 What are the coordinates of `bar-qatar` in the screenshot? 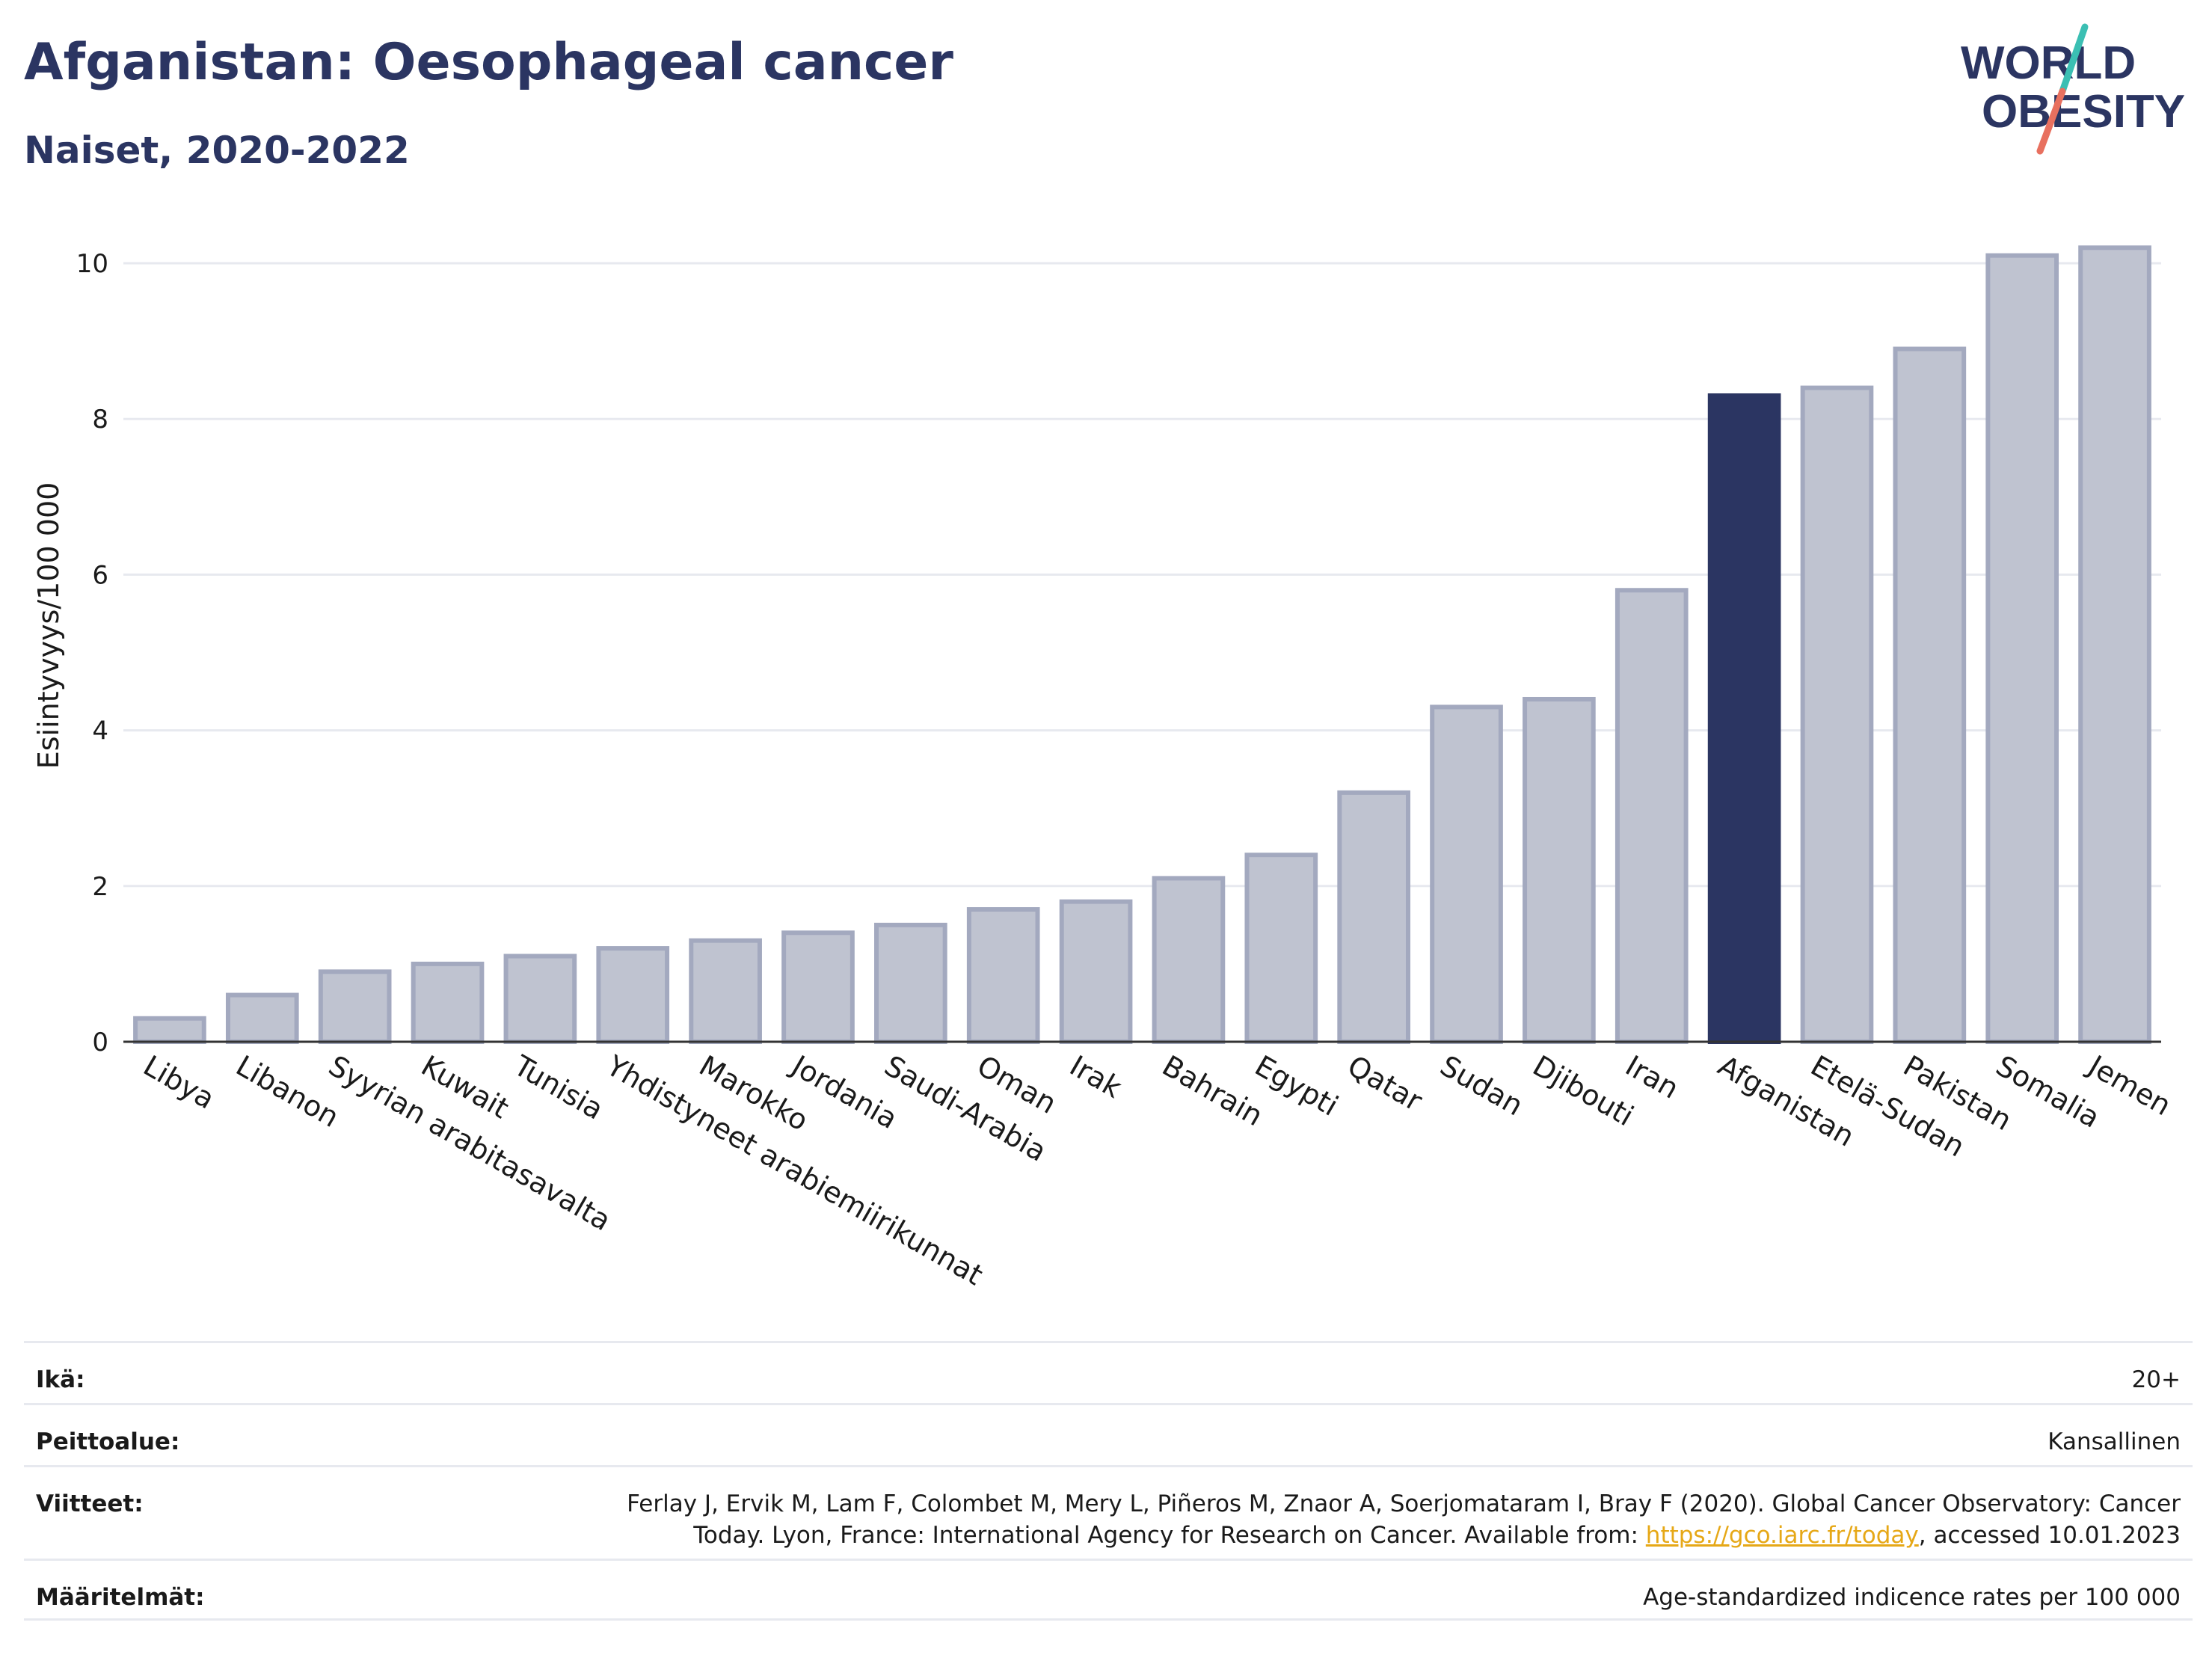 It's located at (1373, 917).